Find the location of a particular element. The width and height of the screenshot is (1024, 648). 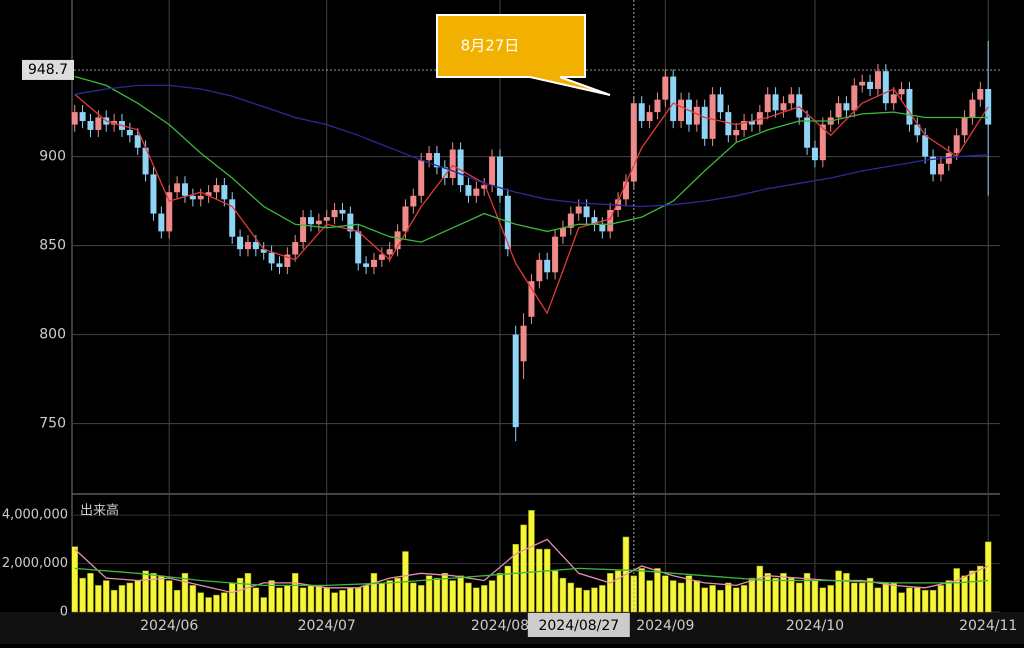

y-tick-label: 750 is located at coordinates (52, 424).